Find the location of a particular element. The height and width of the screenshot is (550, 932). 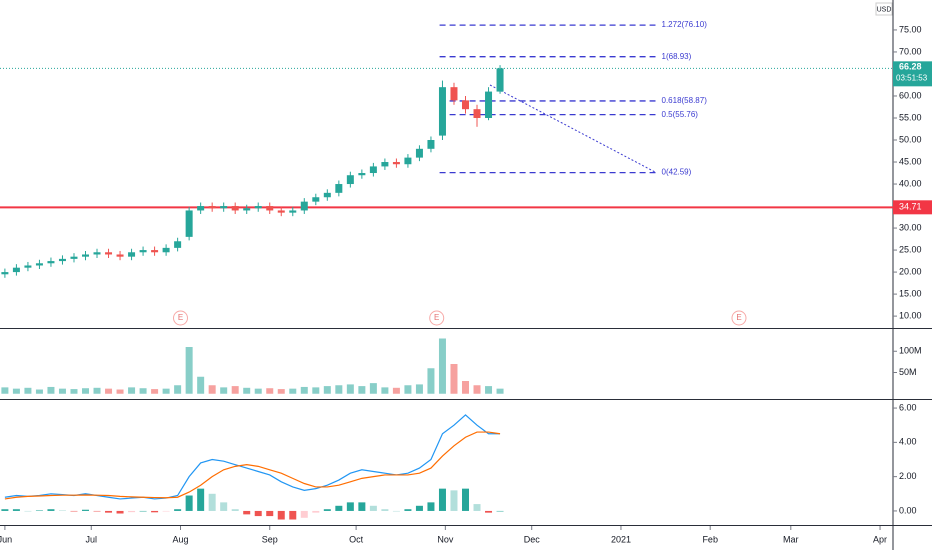

x-tick-label: Jul is located at coordinates (91, 539).